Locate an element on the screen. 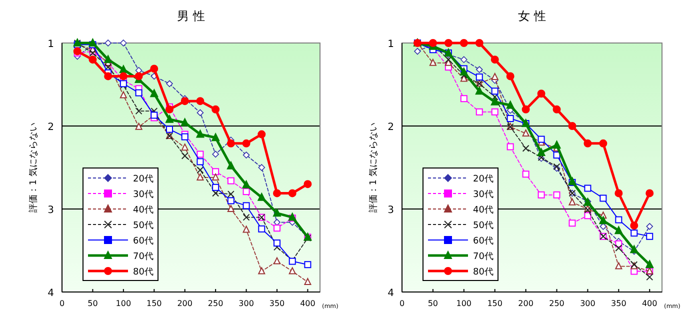  chart-title: 男 性 is located at coordinates (191, 16).